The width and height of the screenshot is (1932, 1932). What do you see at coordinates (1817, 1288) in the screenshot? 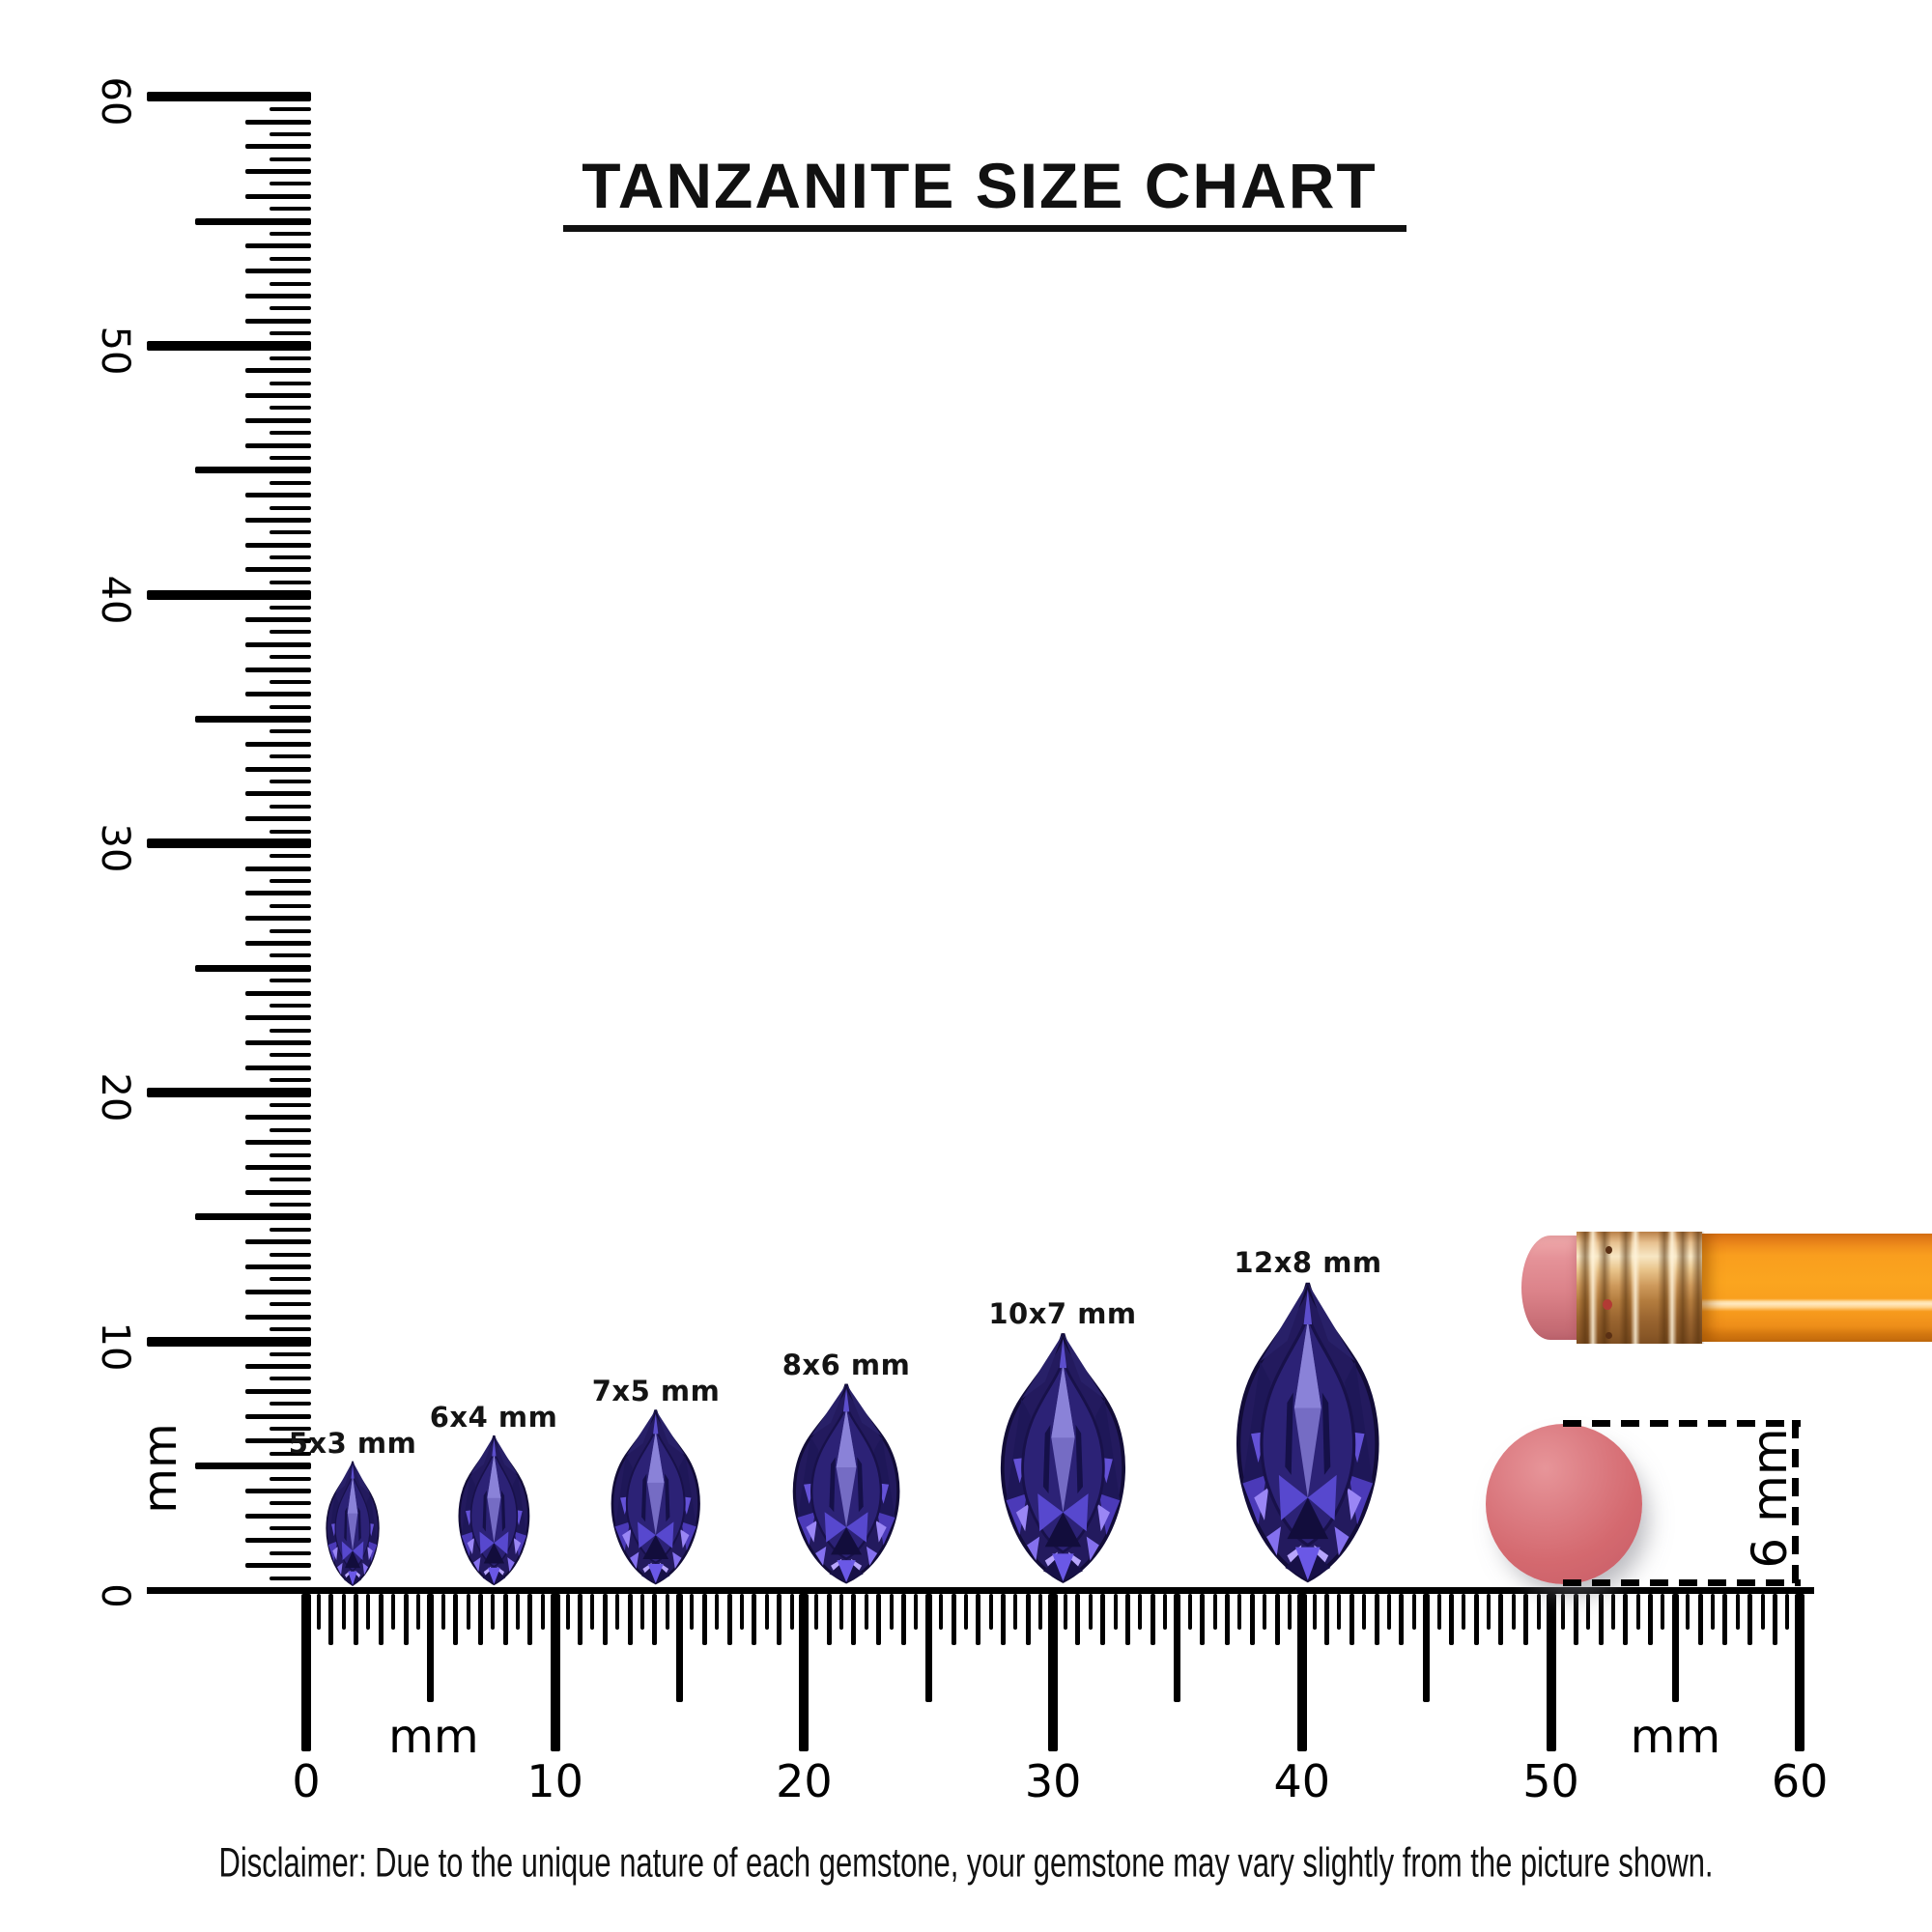
I see `pencil-body` at bounding box center [1817, 1288].